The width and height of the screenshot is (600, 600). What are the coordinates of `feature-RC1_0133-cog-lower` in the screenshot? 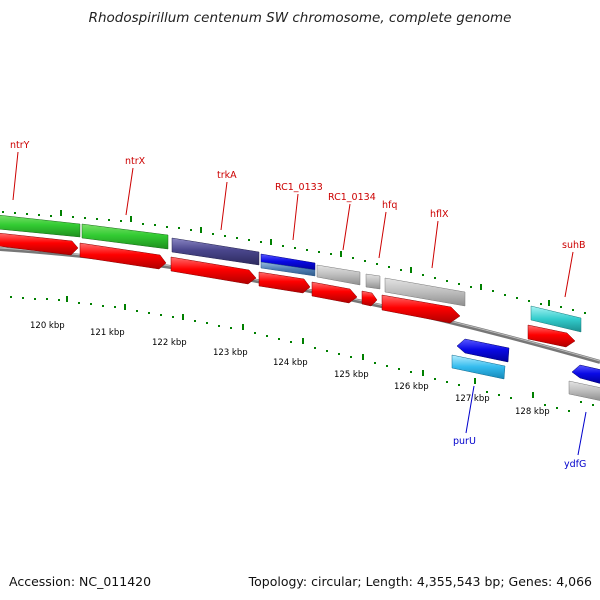 It's located at (288, 269).